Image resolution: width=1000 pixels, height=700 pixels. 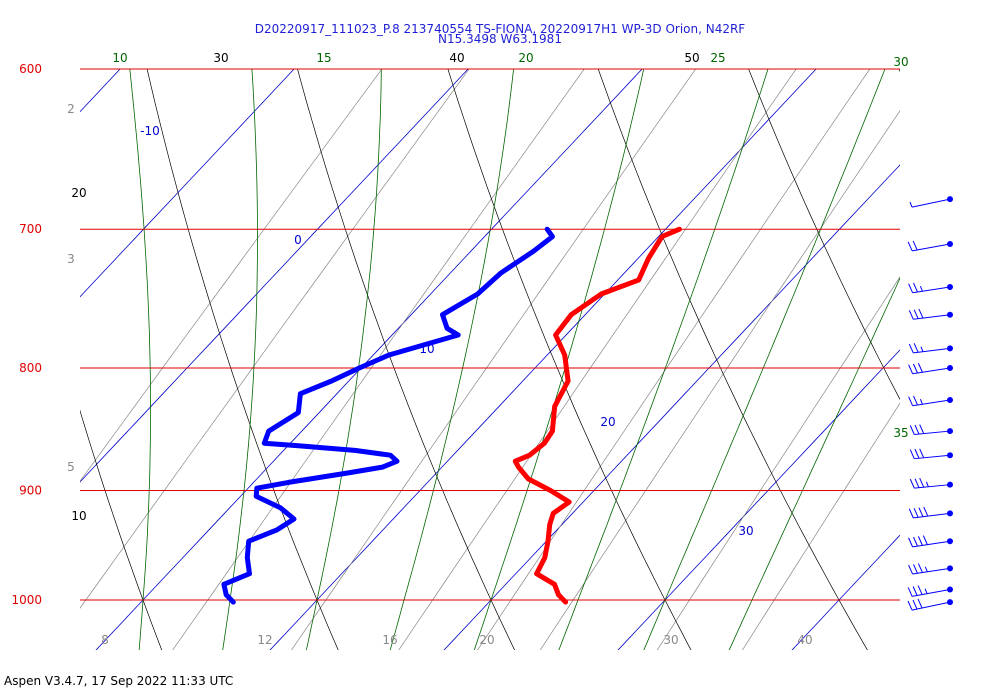 What do you see at coordinates (30, 490) in the screenshot?
I see `pressure-label: 900` at bounding box center [30, 490].